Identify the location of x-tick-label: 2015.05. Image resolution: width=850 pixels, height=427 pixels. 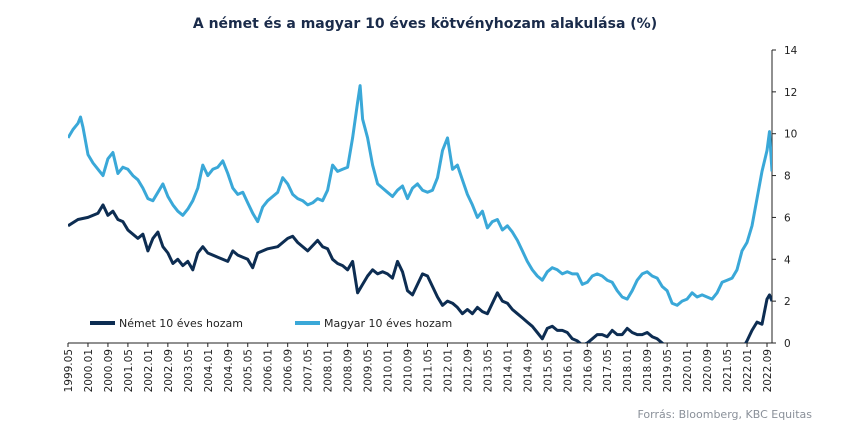
(548, 370).